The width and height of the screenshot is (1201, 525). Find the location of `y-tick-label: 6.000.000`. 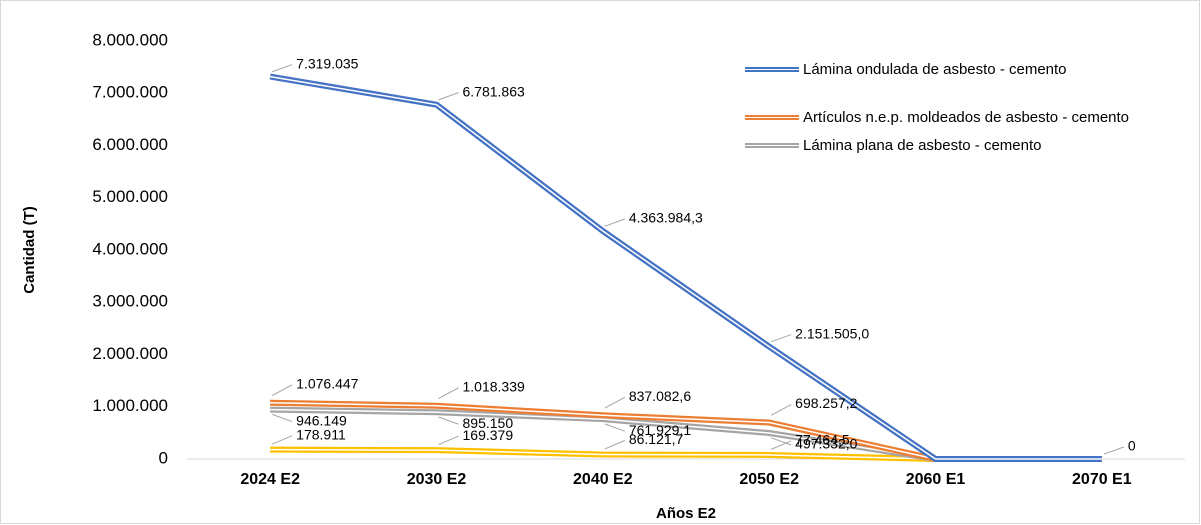

y-tick-label: 6.000.000 is located at coordinates (130, 144).